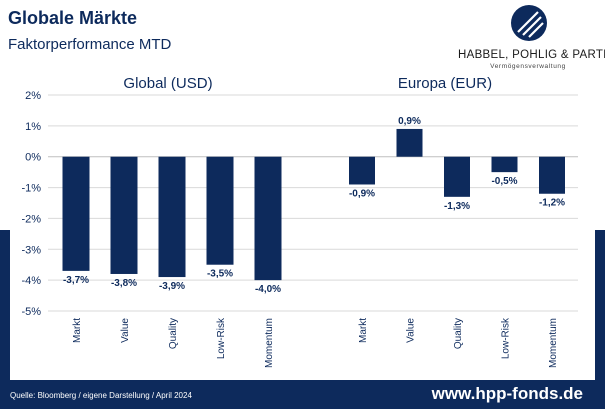  Describe the element at coordinates (409, 121) in the screenshot. I see `data-label: 0,9%` at that location.